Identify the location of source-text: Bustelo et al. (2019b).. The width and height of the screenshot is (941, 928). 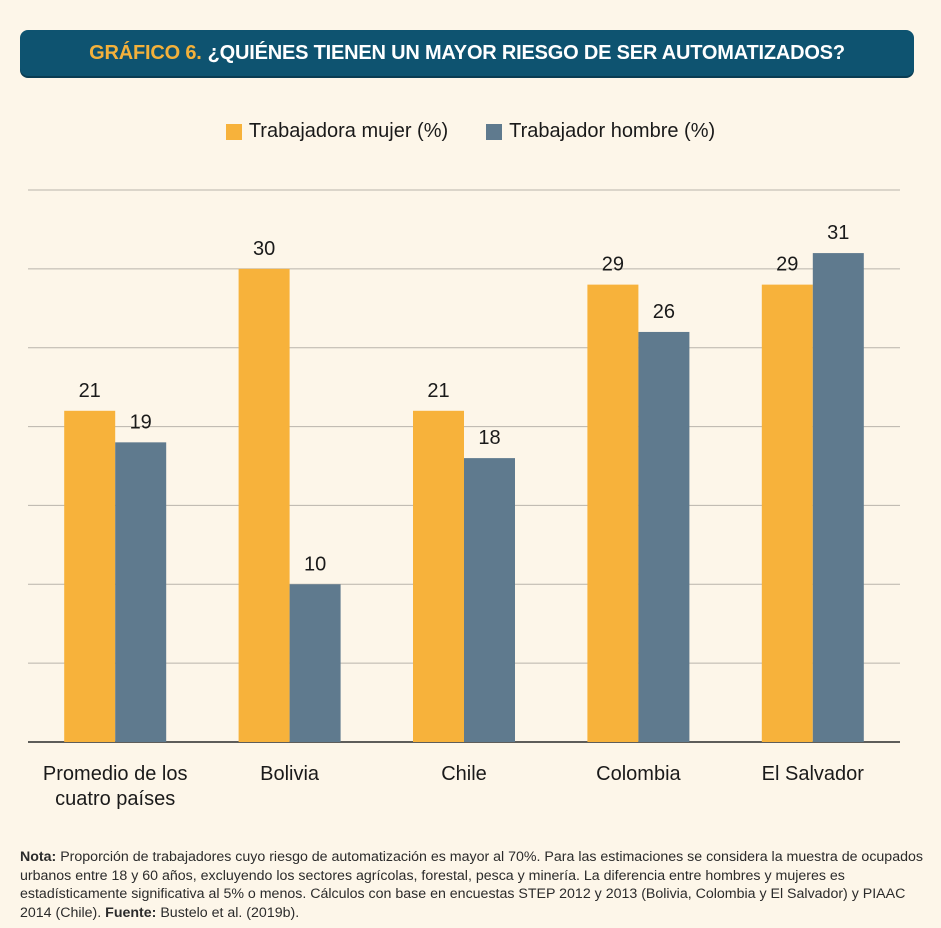
(228, 912).